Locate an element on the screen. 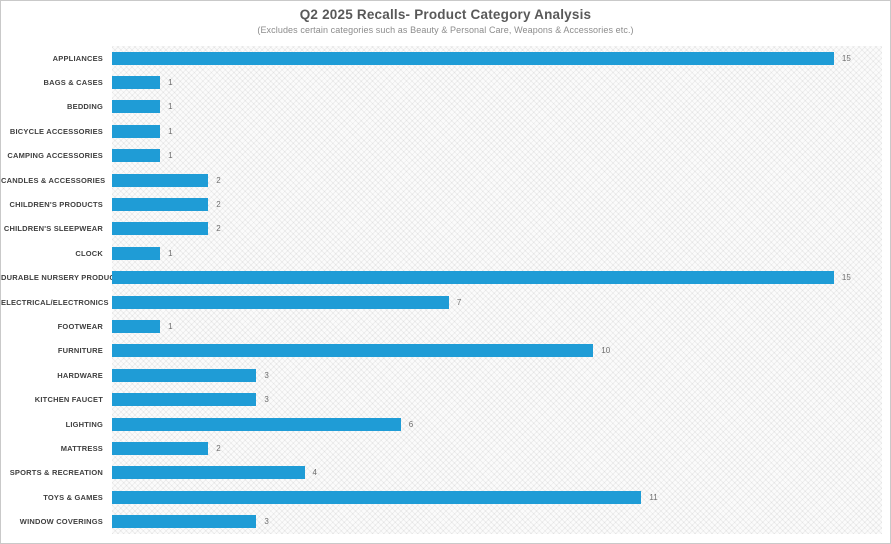 The height and width of the screenshot is (544, 891). bar-row: APPLIANCES 15 is located at coordinates (441, 58).